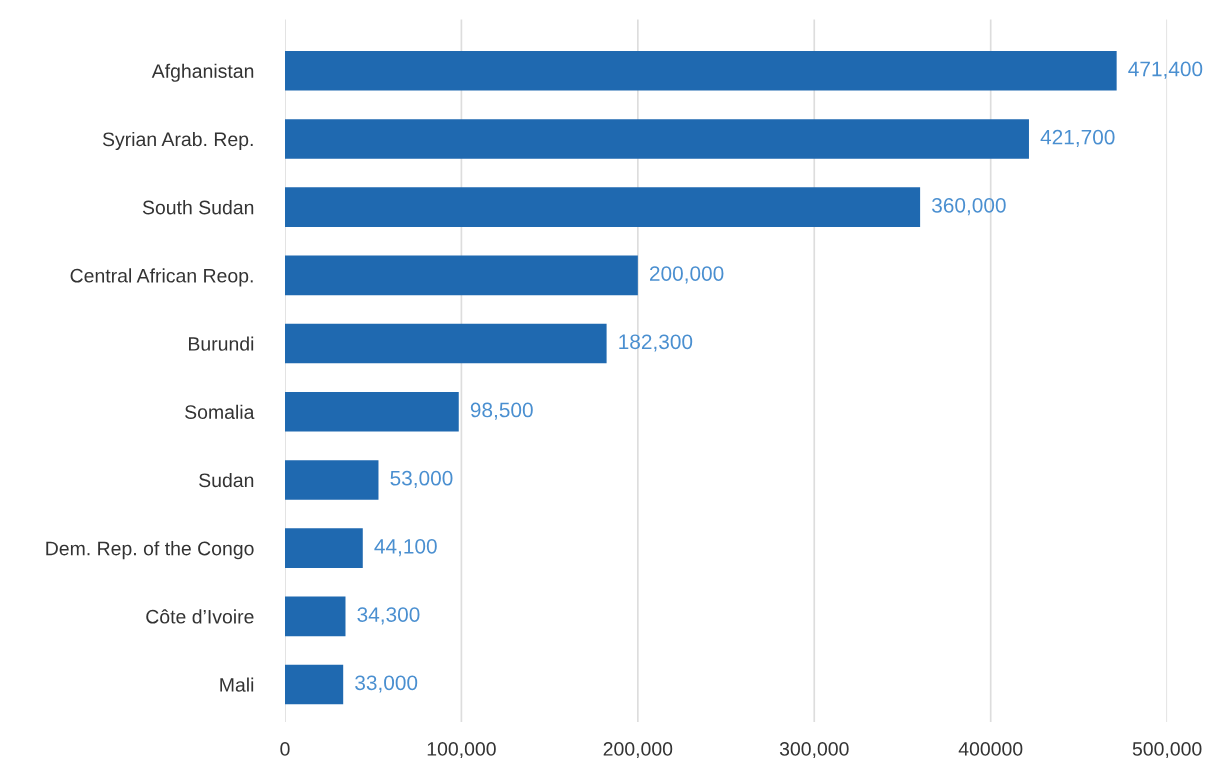 This screenshot has width=1231, height=784. Describe the element at coordinates (686, 275) in the screenshot. I see `data-label: 200,000` at that location.